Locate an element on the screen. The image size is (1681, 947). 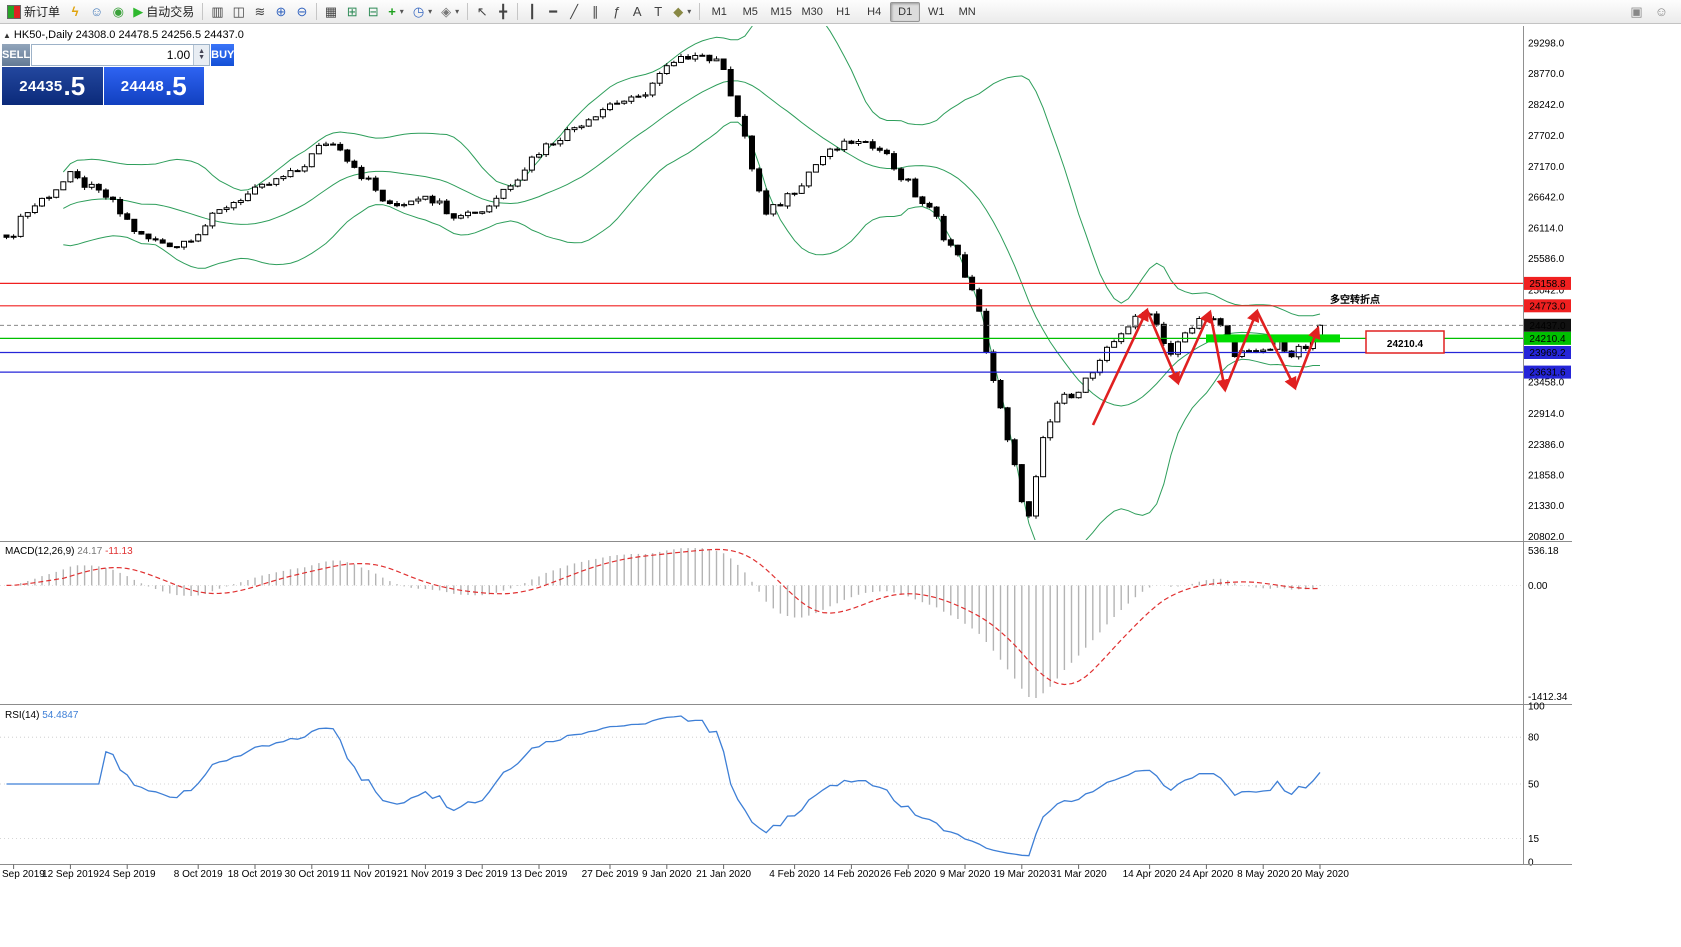
svg-text: 23969.2 is located at coordinates (1547, 353).